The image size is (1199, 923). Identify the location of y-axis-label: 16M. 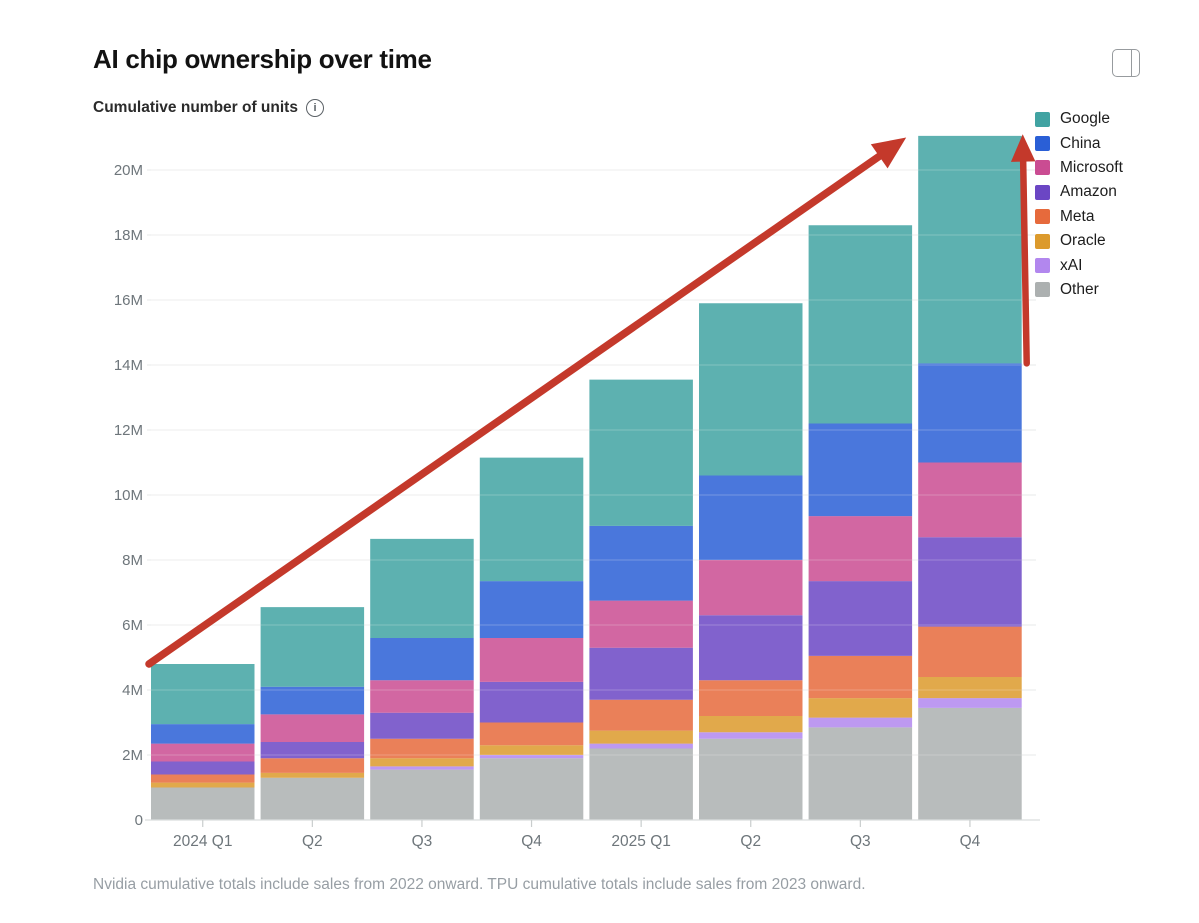
(128, 300).